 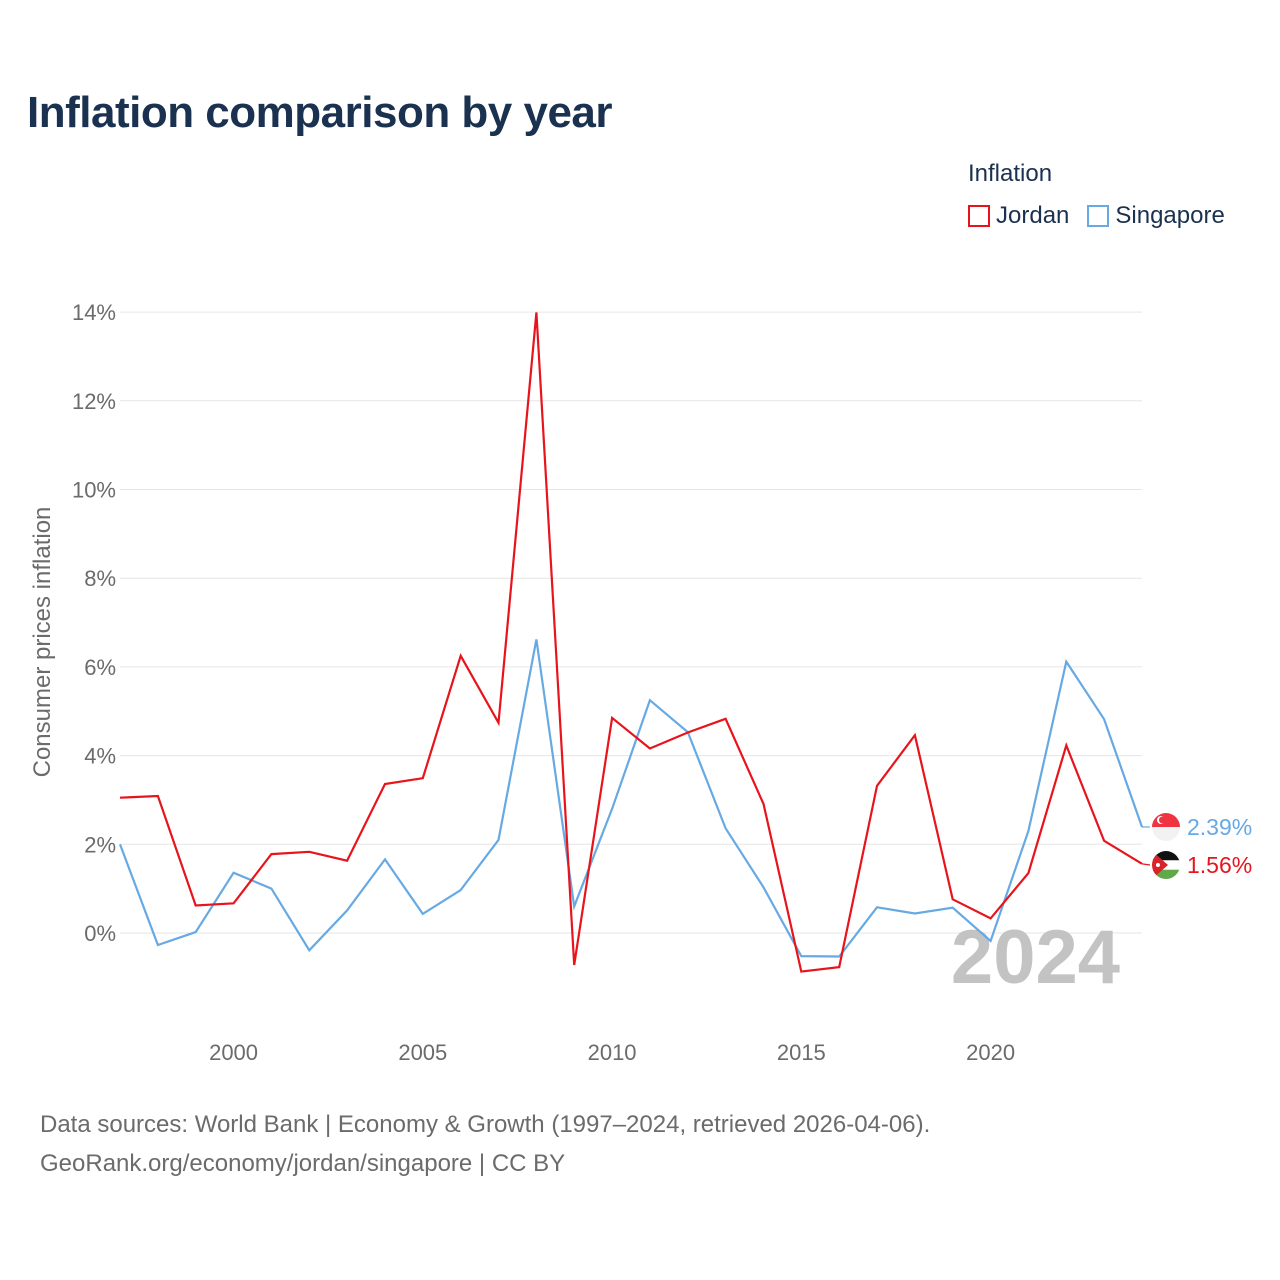 What do you see at coordinates (1162, 820) in the screenshot?
I see `flag-crescent-cut` at bounding box center [1162, 820].